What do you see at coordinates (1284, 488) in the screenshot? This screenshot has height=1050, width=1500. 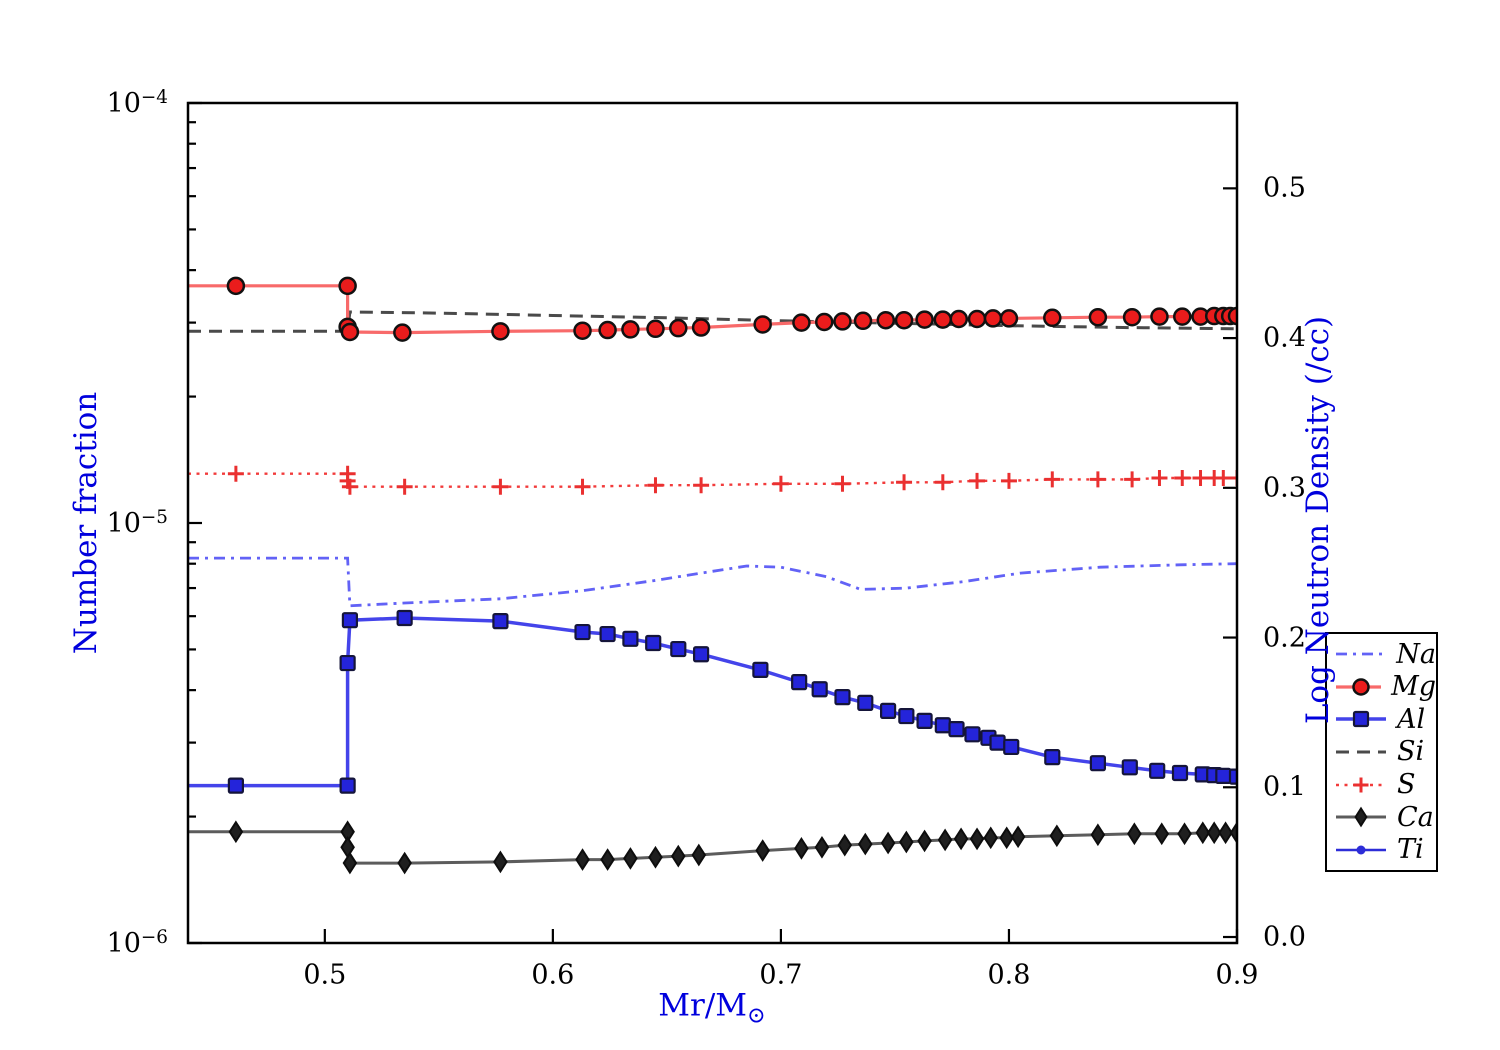 I see `y-right-tick-label-0.3: 0.3` at bounding box center [1284, 488].